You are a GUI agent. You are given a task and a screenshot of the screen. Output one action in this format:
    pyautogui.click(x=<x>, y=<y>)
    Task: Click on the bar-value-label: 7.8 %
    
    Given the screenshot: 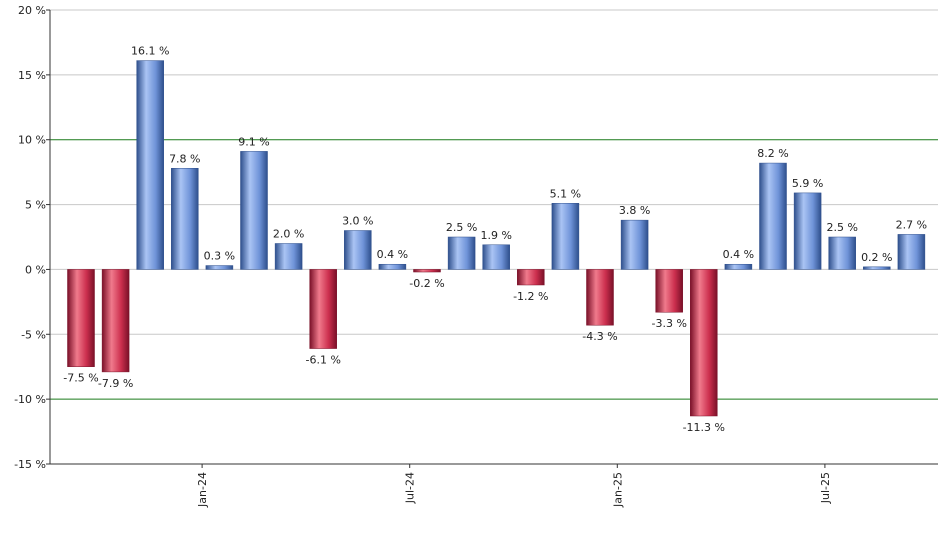 What is the action you would take?
    pyautogui.click(x=184, y=158)
    